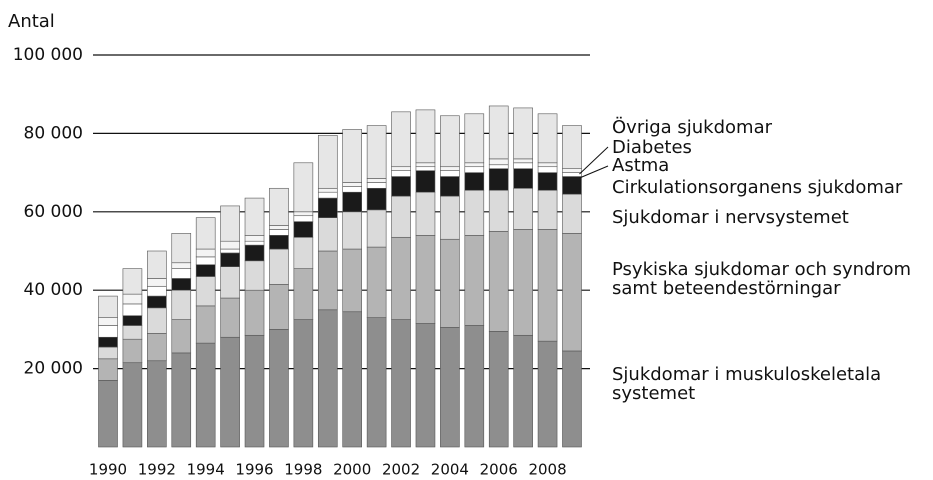  Describe the element at coordinates (641, 165) in the screenshot. I see `legend-label: Astma` at that location.